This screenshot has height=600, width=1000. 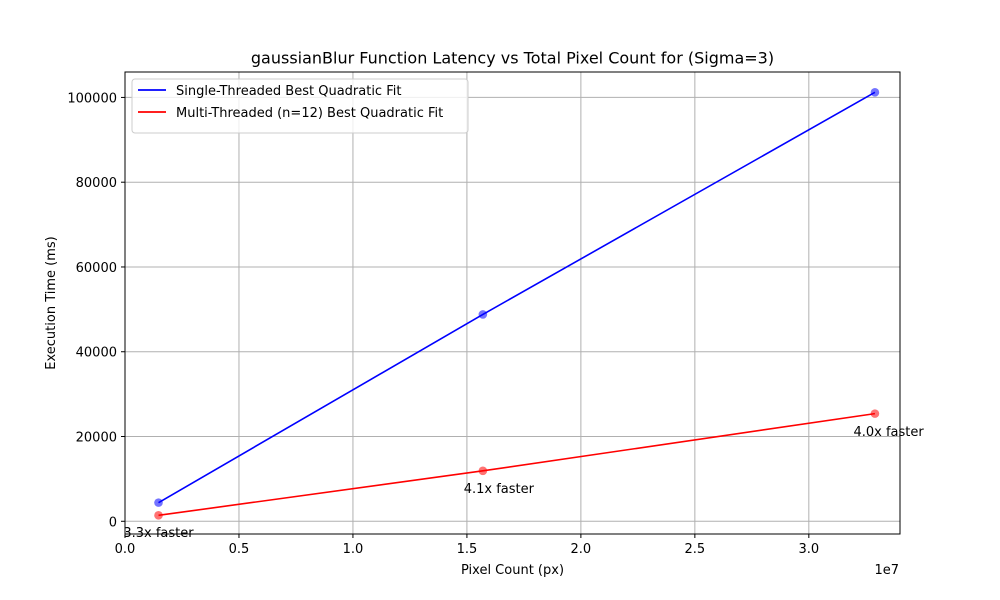 What do you see at coordinates (96, 438) in the screenshot?
I see `y-tick-label: 20000` at bounding box center [96, 438].